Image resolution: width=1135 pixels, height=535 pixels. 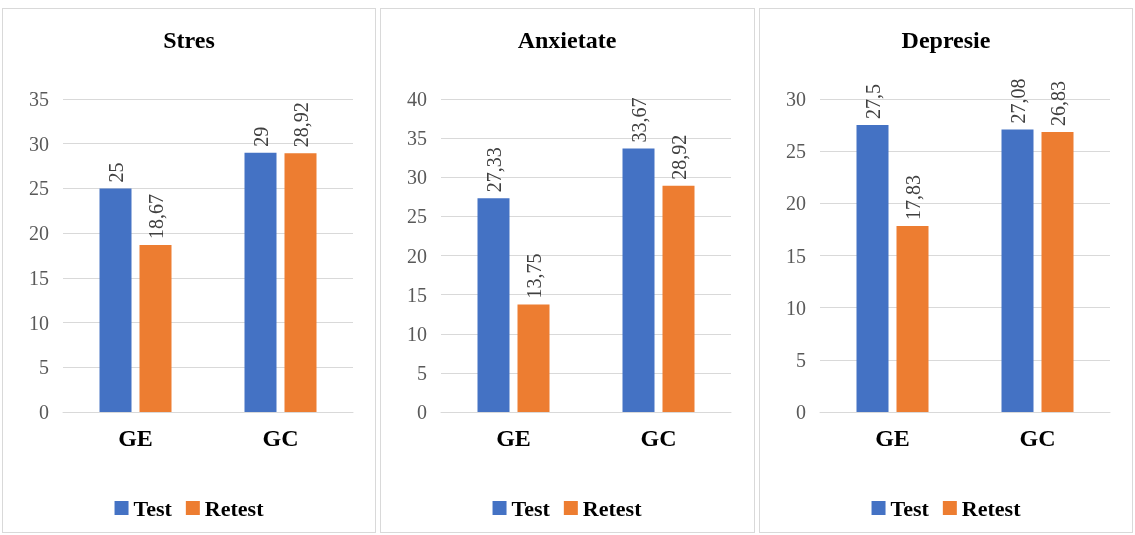 I want to click on data-label: 17,83, so click(x=912, y=197).